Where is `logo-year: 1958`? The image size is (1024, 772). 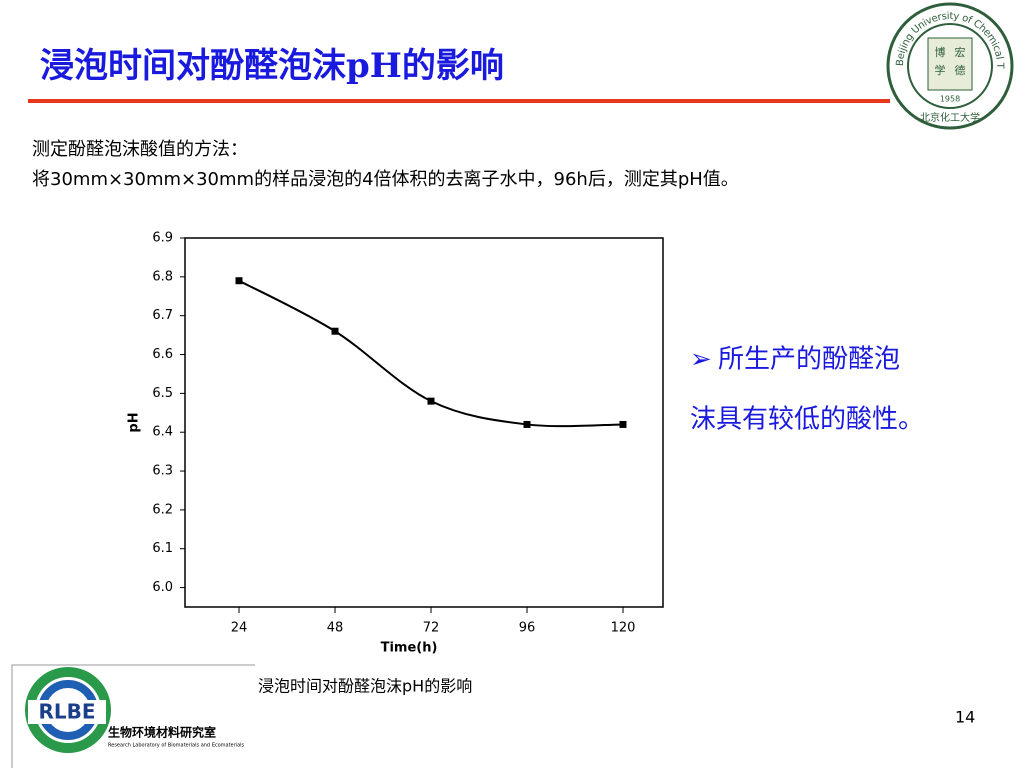
logo-year: 1958 is located at coordinates (950, 99).